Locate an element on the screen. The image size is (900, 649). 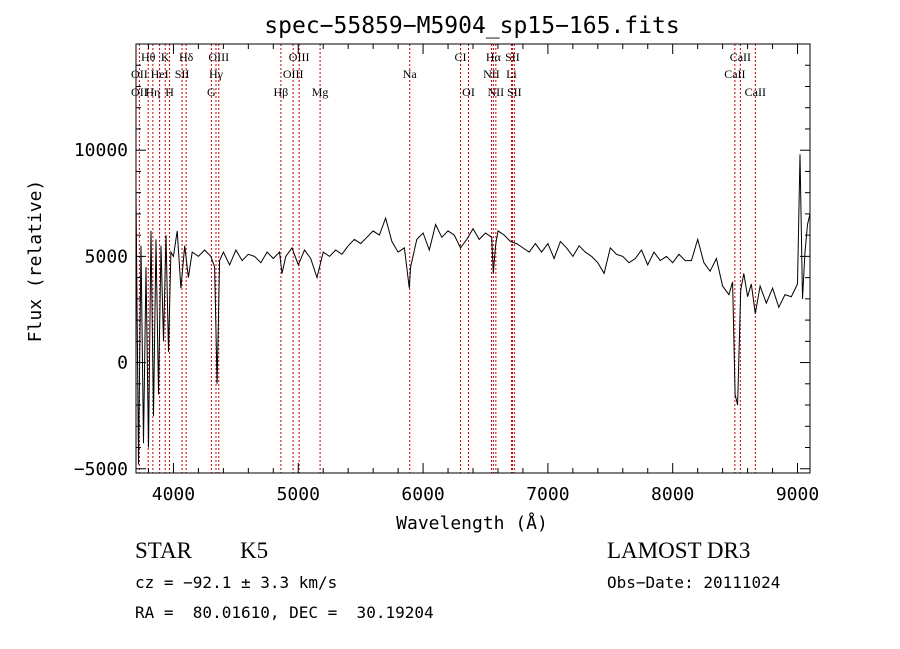
line-label: H is located at coordinates (169, 92).